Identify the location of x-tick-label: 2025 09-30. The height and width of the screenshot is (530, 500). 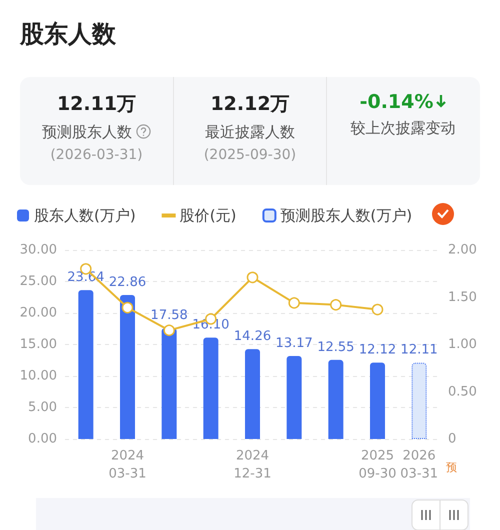
(377, 465).